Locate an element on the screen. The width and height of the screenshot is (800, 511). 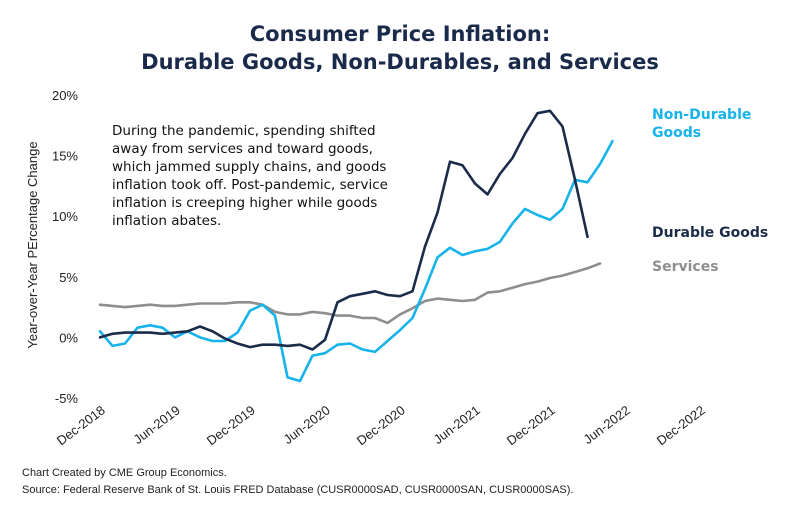
y-axis: -5% 0% 5% 10% 15% 20% is located at coordinates (65, 247).